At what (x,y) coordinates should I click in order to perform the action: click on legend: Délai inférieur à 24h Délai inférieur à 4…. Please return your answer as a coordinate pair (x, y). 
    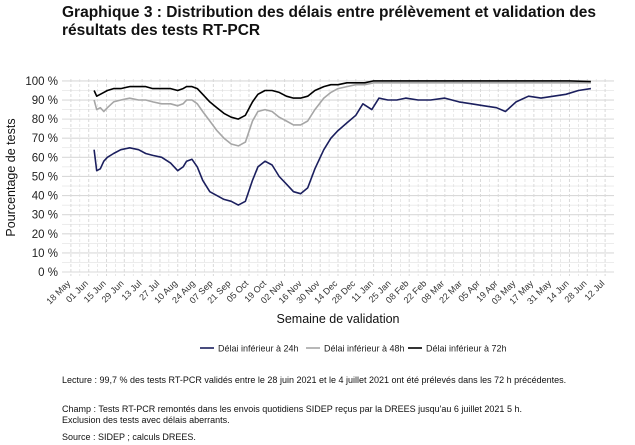
    Looking at the image, I should click on (353, 349).